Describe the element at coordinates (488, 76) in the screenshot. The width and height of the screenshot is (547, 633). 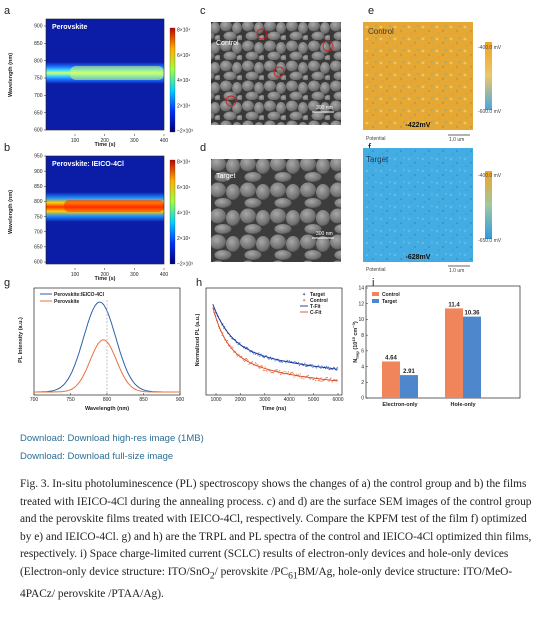
I see `colorbar-e` at that location.